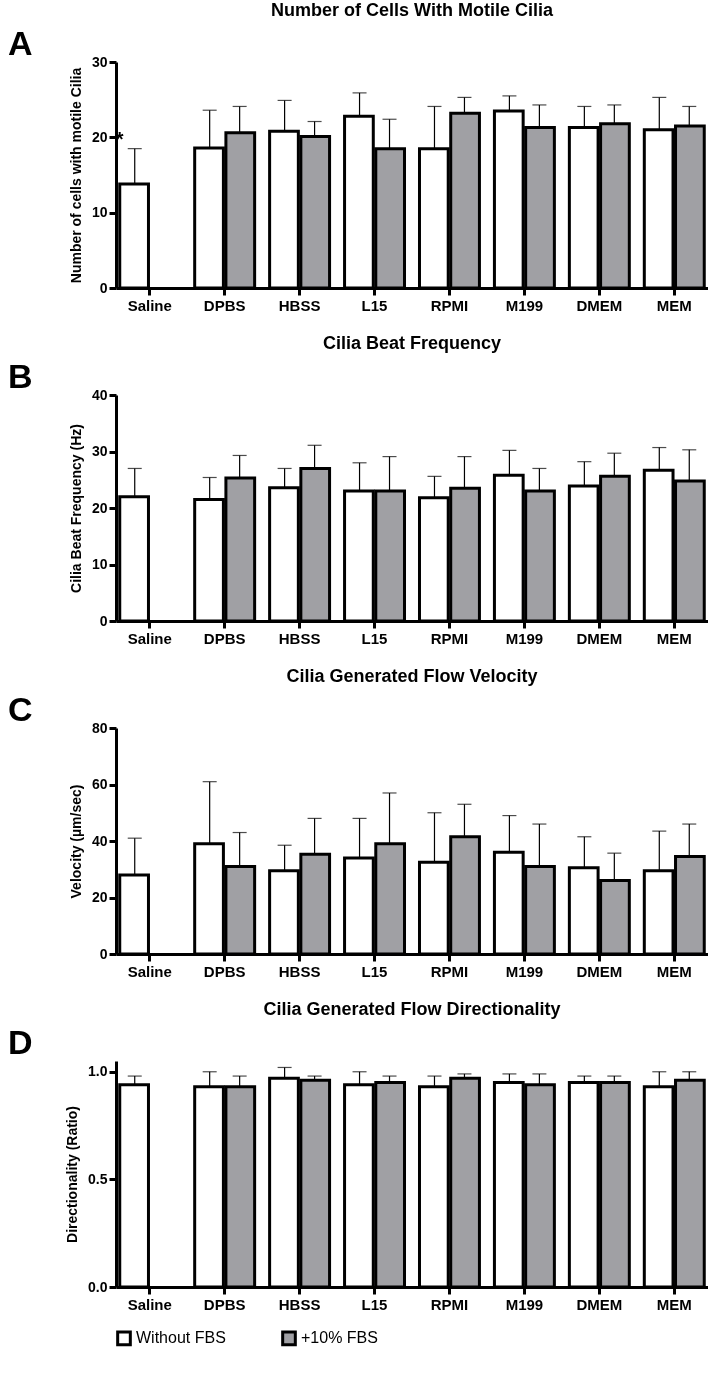  What do you see at coordinates (72, 1174) in the screenshot?
I see `y-axis-title: Directionality (Ratio)` at bounding box center [72, 1174].